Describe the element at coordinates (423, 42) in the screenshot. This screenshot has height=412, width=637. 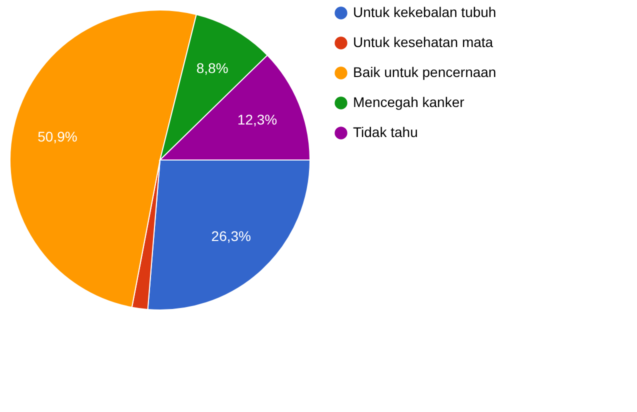
I see `legend-label: Untuk kesehatan mata` at that location.